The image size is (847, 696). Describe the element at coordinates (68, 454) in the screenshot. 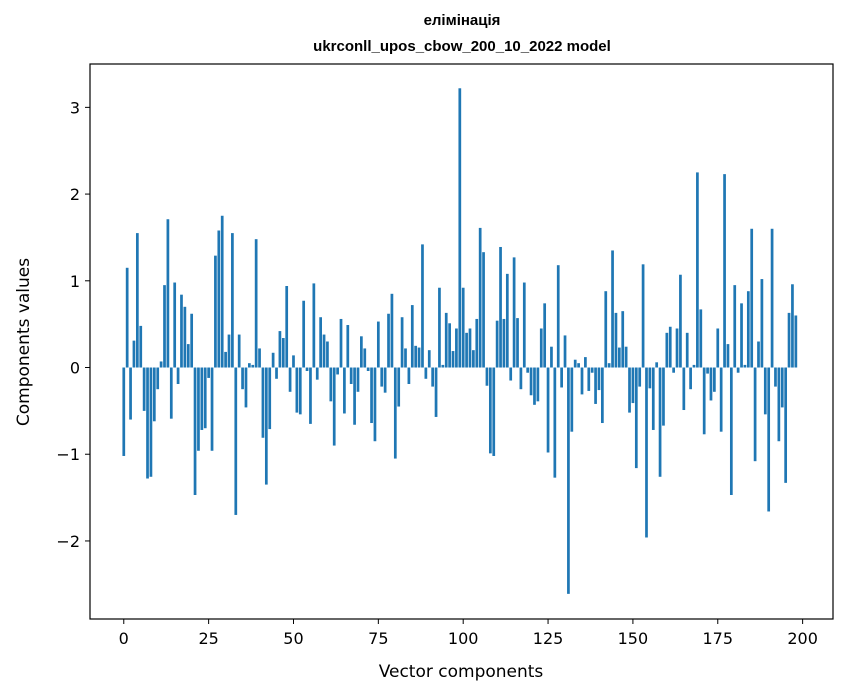

I see `y-tick-label: −1` at that location.